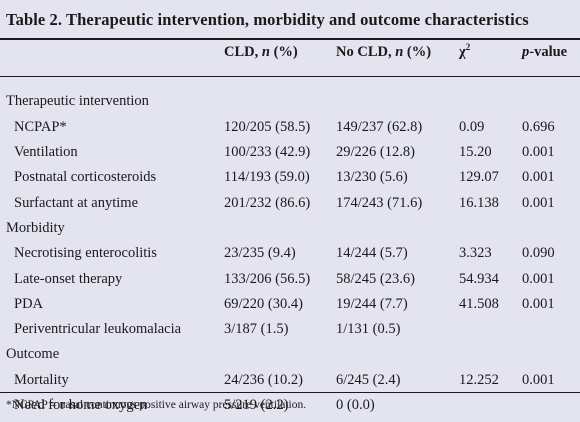 This screenshot has height=422, width=580. I want to click on table-row: PDA 69/220 (30.4) 19/244 (7.7) 41.508 0.001, so click(290, 304).